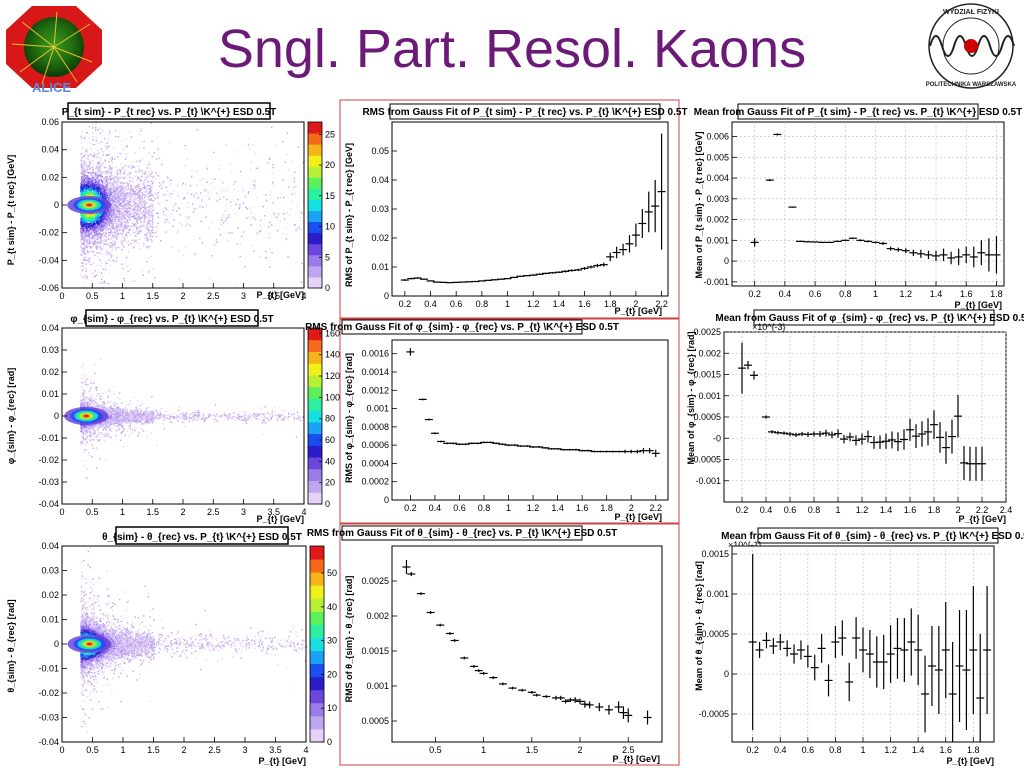 The height and width of the screenshot is (768, 1024). I want to click on y-tick-label: -0, so click(717, 438).